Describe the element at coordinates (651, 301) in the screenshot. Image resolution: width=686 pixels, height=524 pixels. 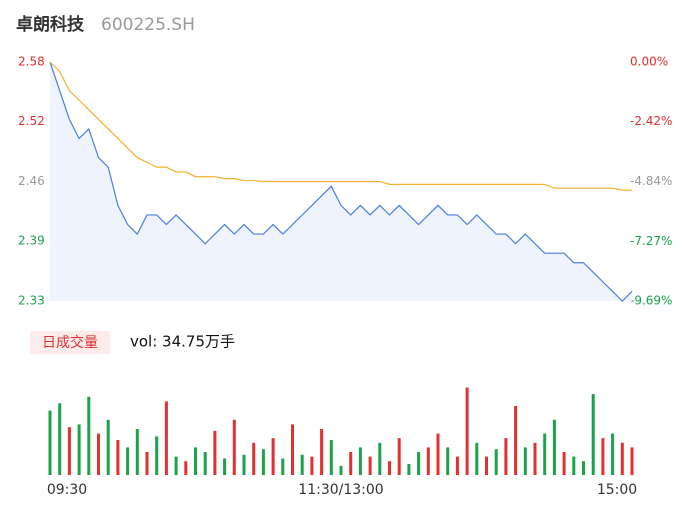
I see `y2-tick-label: -9.69%` at that location.